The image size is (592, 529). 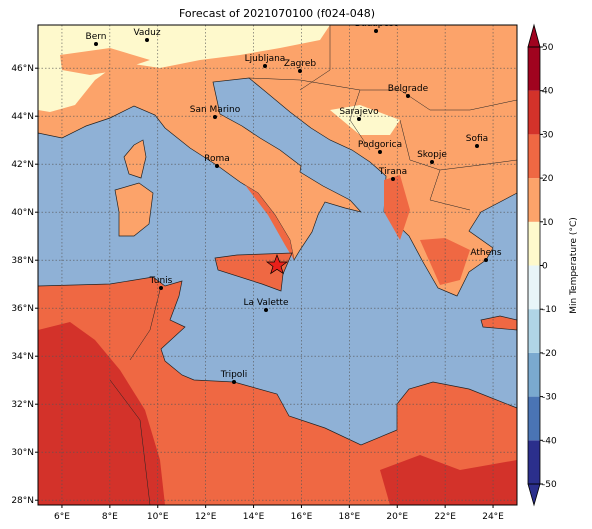 I want to click on x-tick-label: 16°E, so click(x=302, y=517).